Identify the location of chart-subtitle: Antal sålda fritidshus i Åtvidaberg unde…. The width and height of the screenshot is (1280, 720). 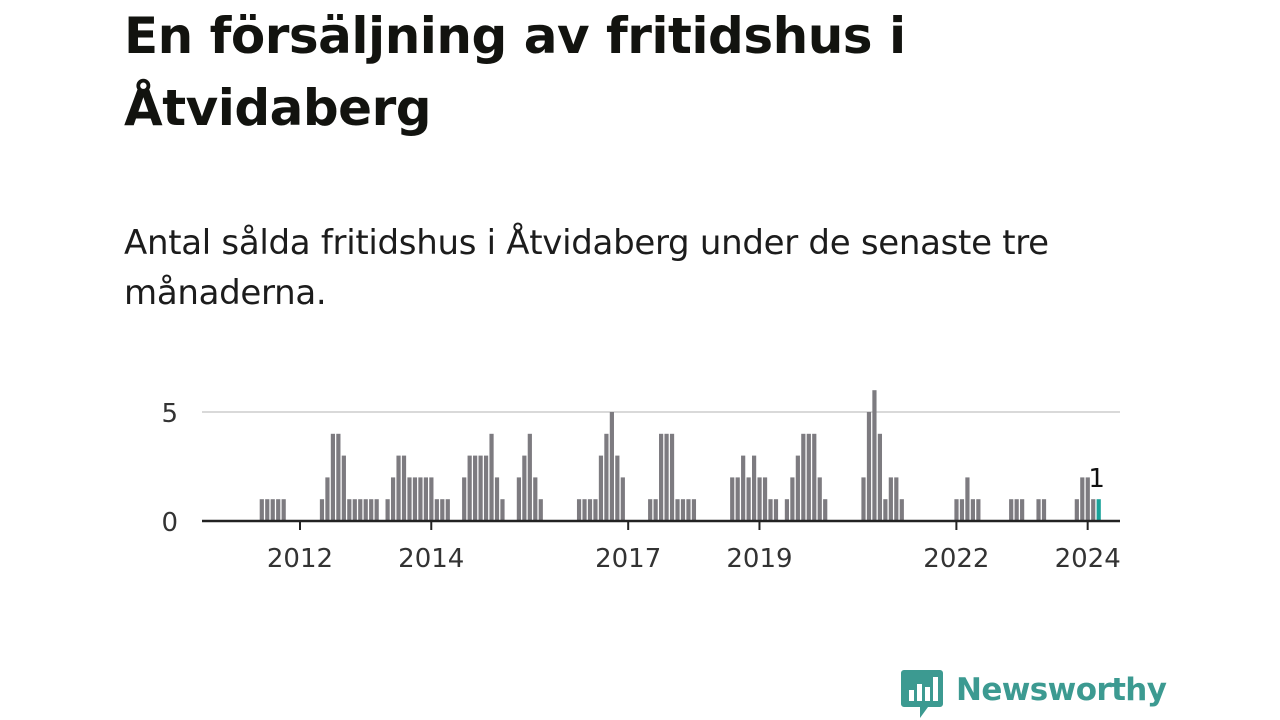
(586, 268).